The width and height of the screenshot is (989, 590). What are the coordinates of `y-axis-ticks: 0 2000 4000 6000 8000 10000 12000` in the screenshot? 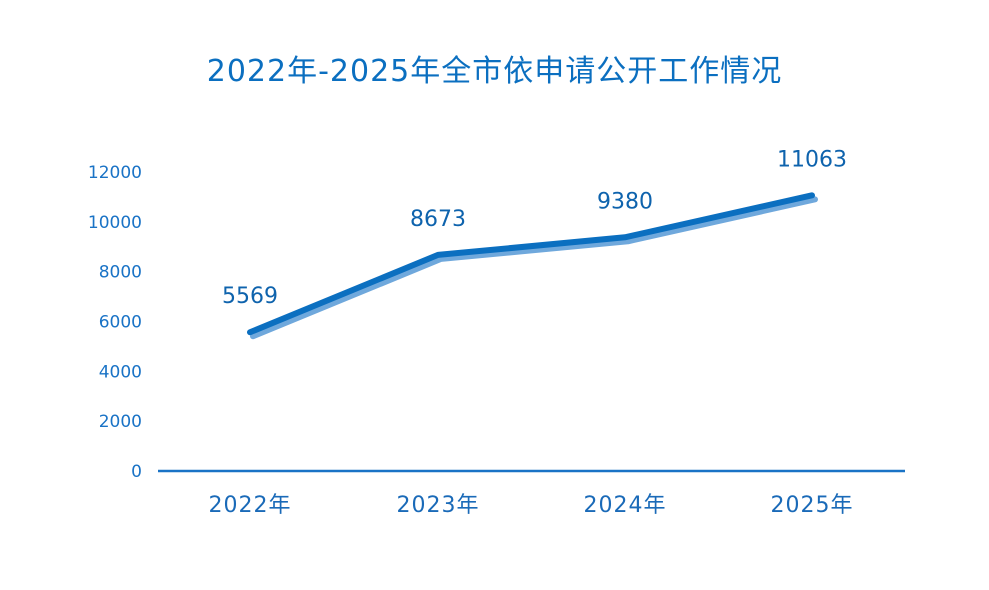 It's located at (115, 322).